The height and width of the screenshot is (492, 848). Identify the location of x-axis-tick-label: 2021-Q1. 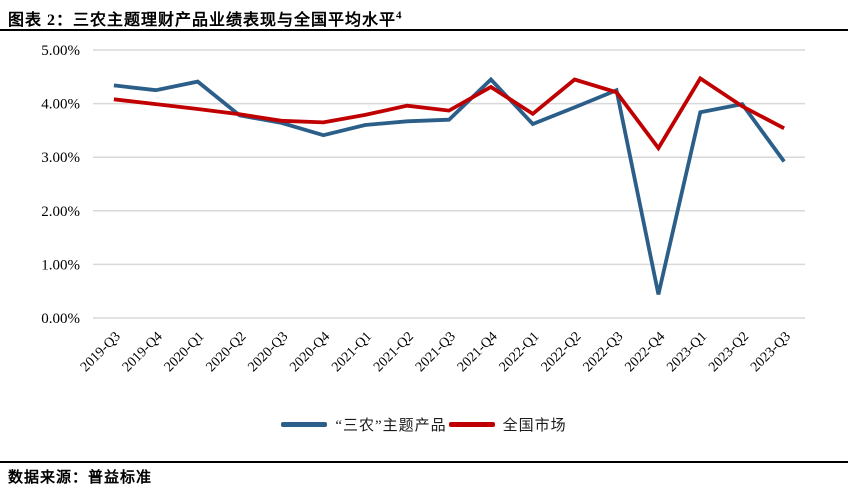
(352, 352).